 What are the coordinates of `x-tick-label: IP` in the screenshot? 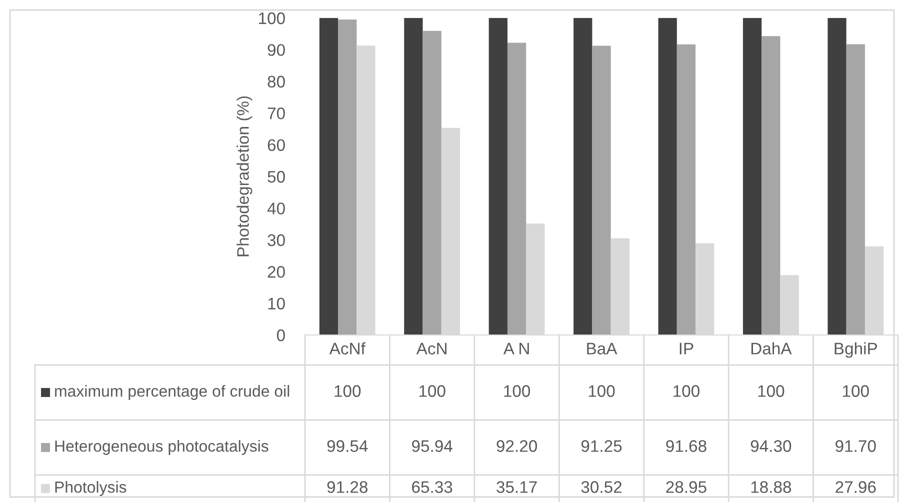 It's located at (687, 348).